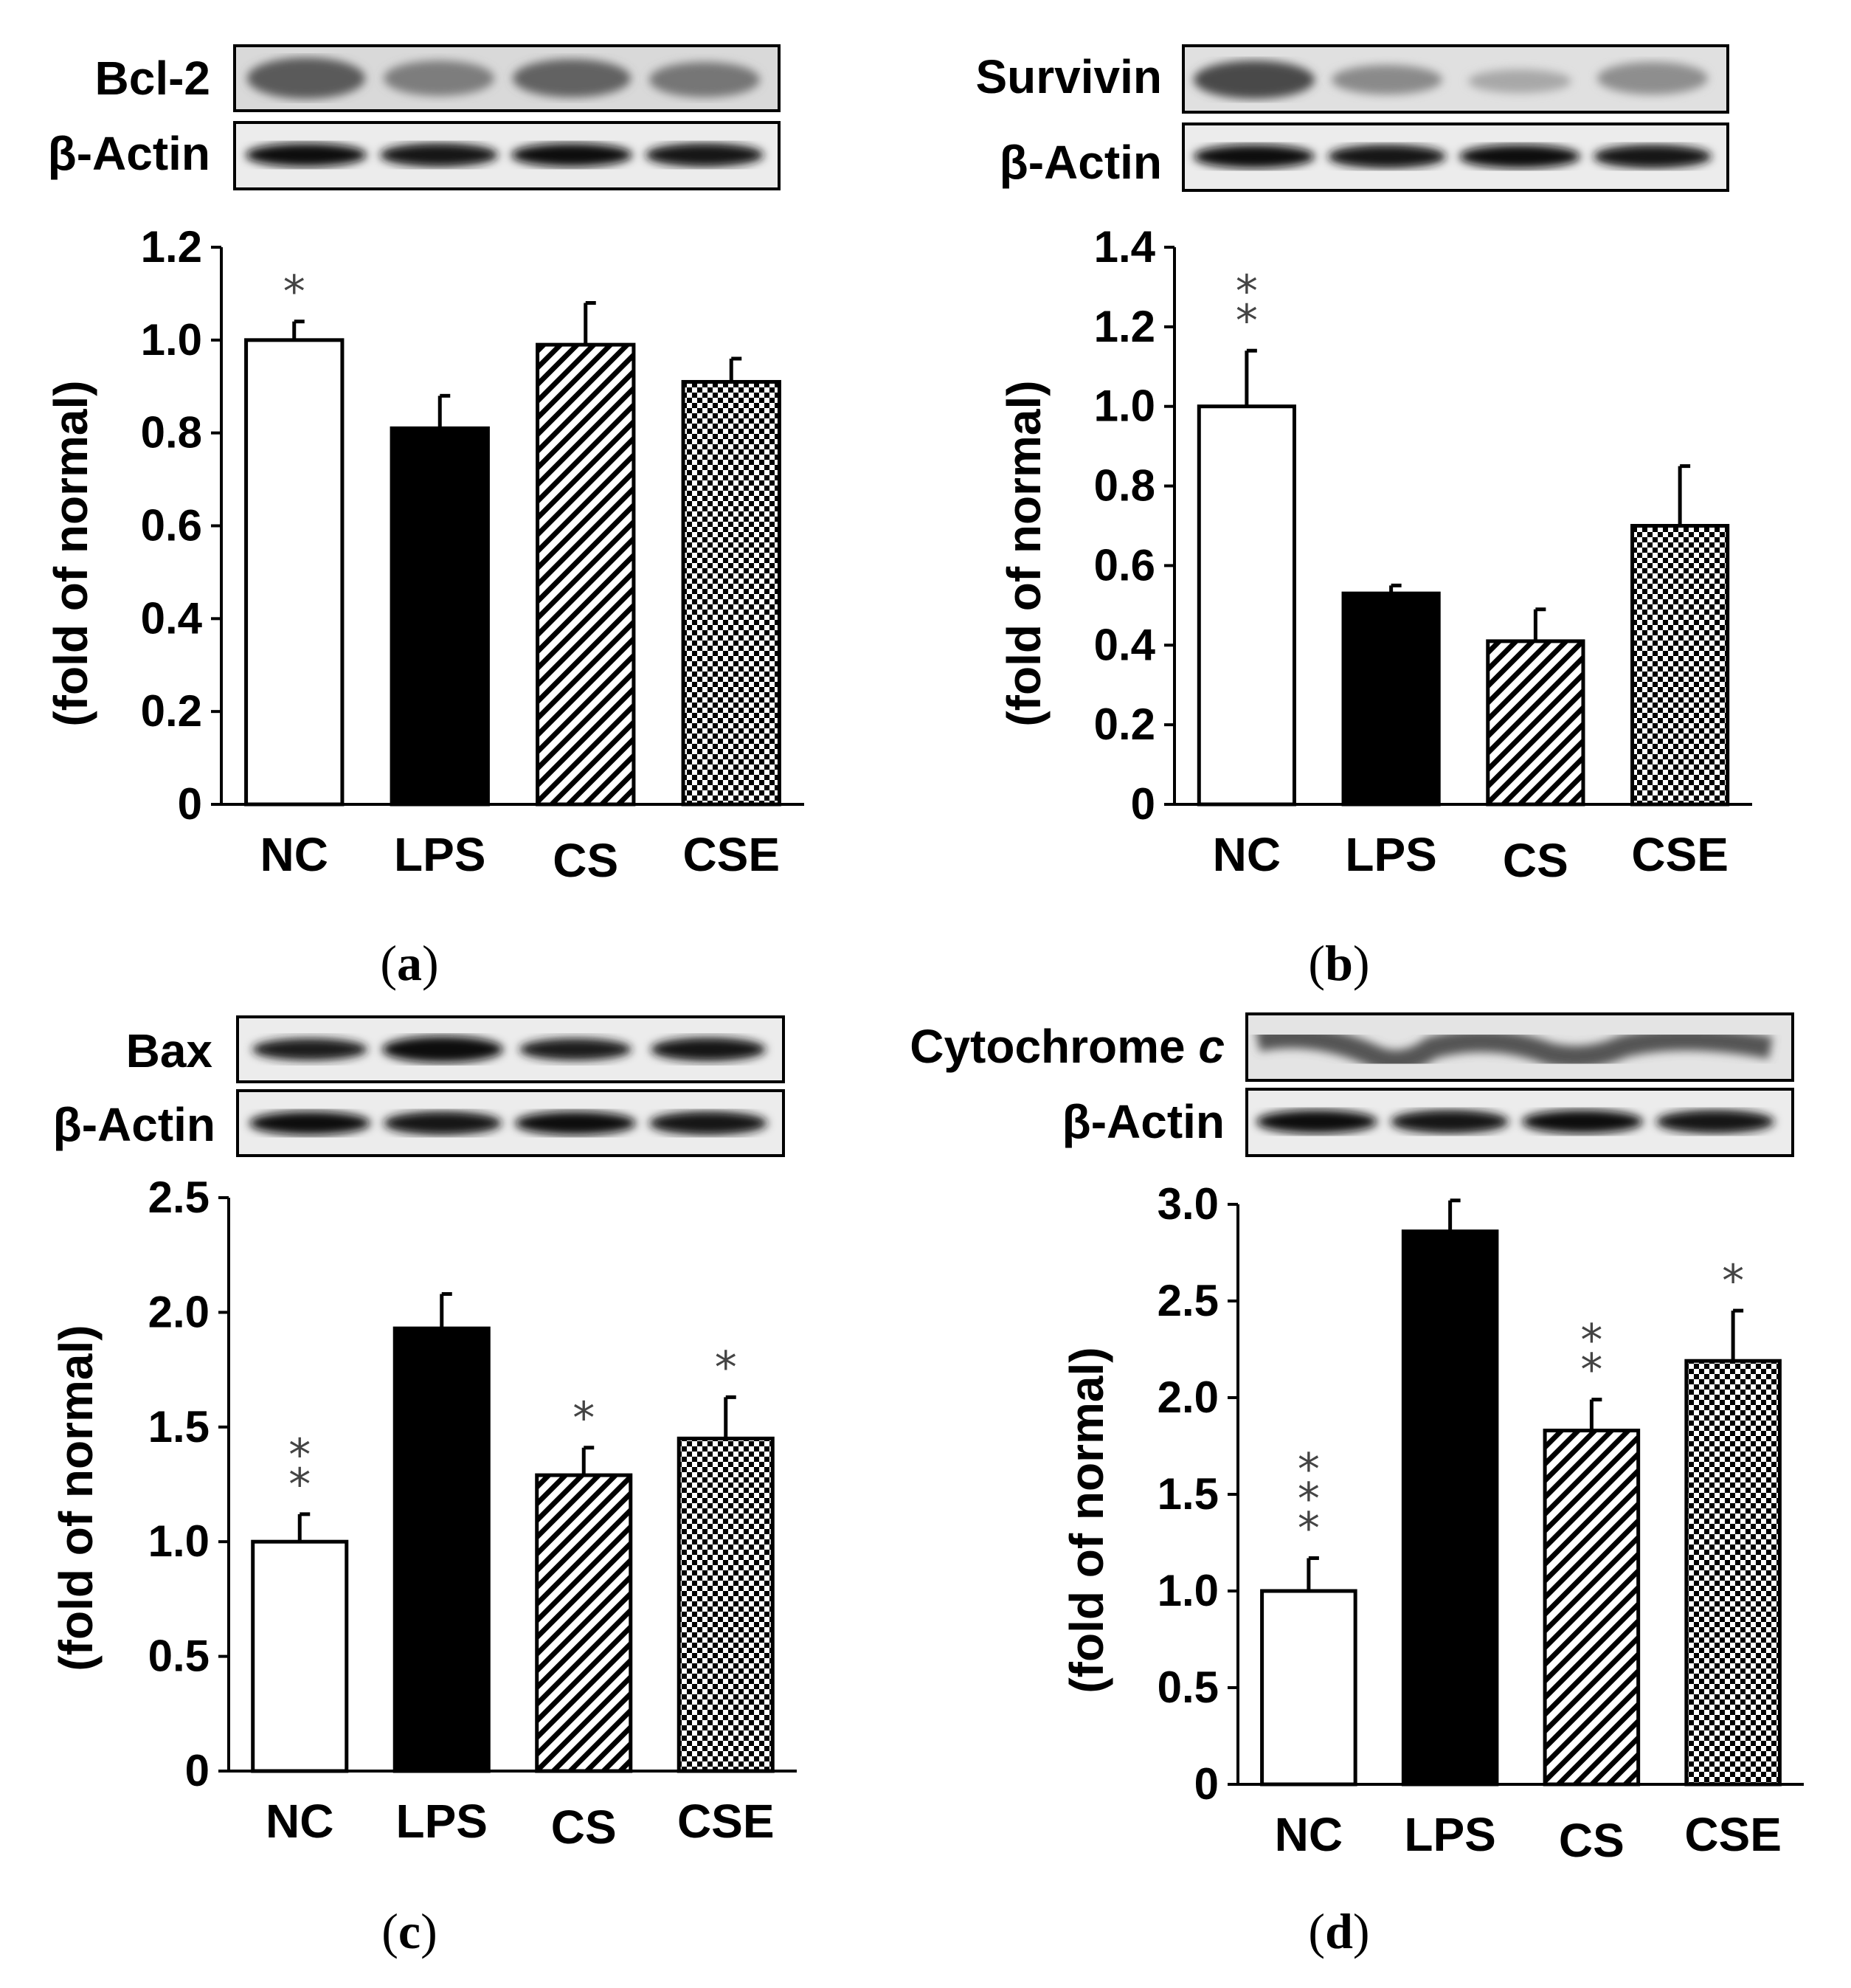  I want to click on chart-a: 0 0.2 0.4 0.6 0.8 1.0 1.2 * NC LPS CS CSE, so click(473, 554).